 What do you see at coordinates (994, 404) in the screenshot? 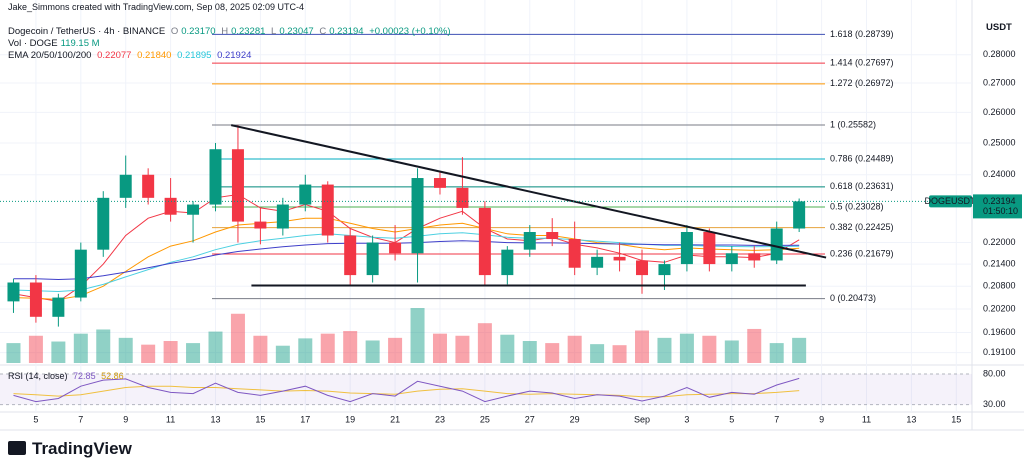
I see `rsi-tick-label: 30.00` at bounding box center [994, 404].